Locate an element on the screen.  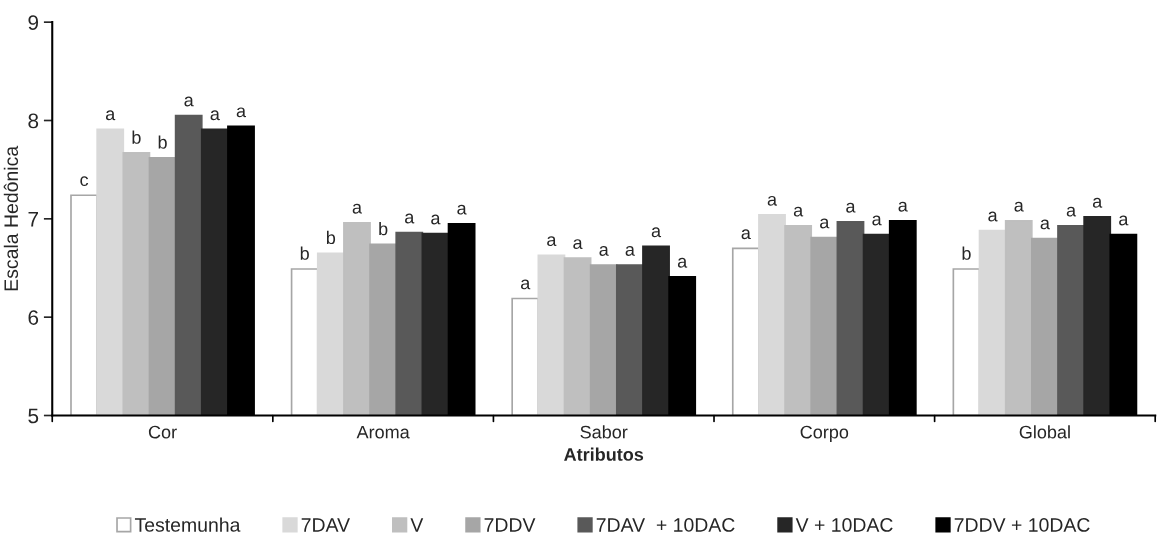
x-tick-label: Global is located at coordinates (1044, 432).